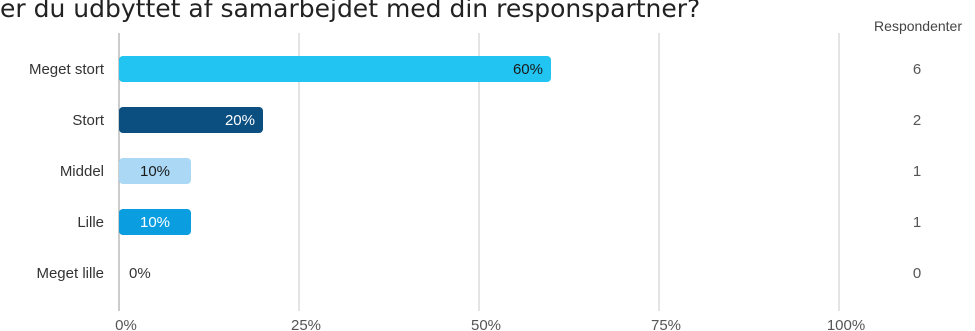  Describe the element at coordinates (306, 324) in the screenshot. I see `x-tick-label: 25%` at that location.